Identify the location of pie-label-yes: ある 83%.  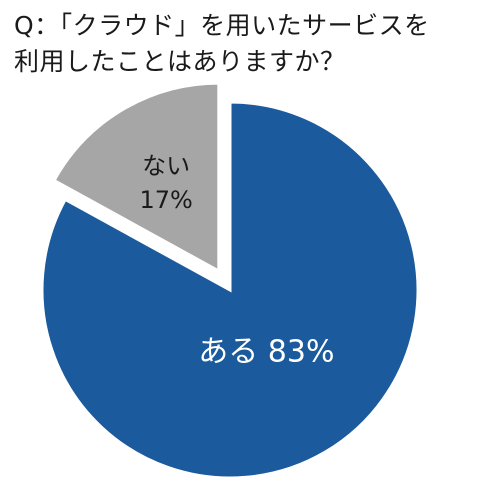
(266, 351).